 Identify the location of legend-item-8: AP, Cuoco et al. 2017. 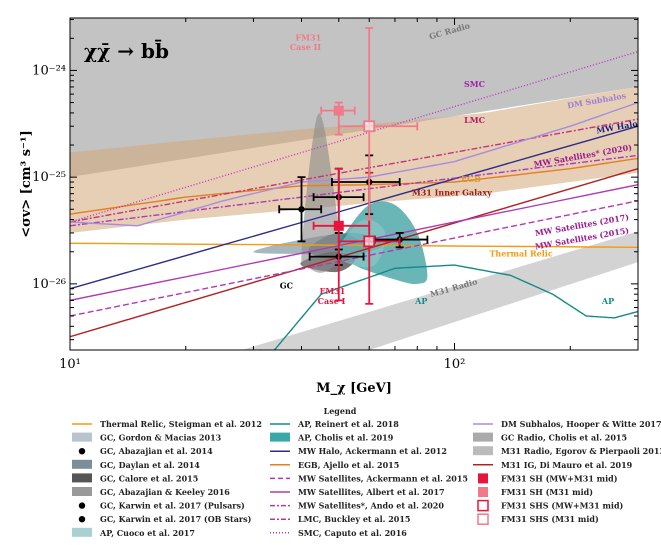
(133, 532).